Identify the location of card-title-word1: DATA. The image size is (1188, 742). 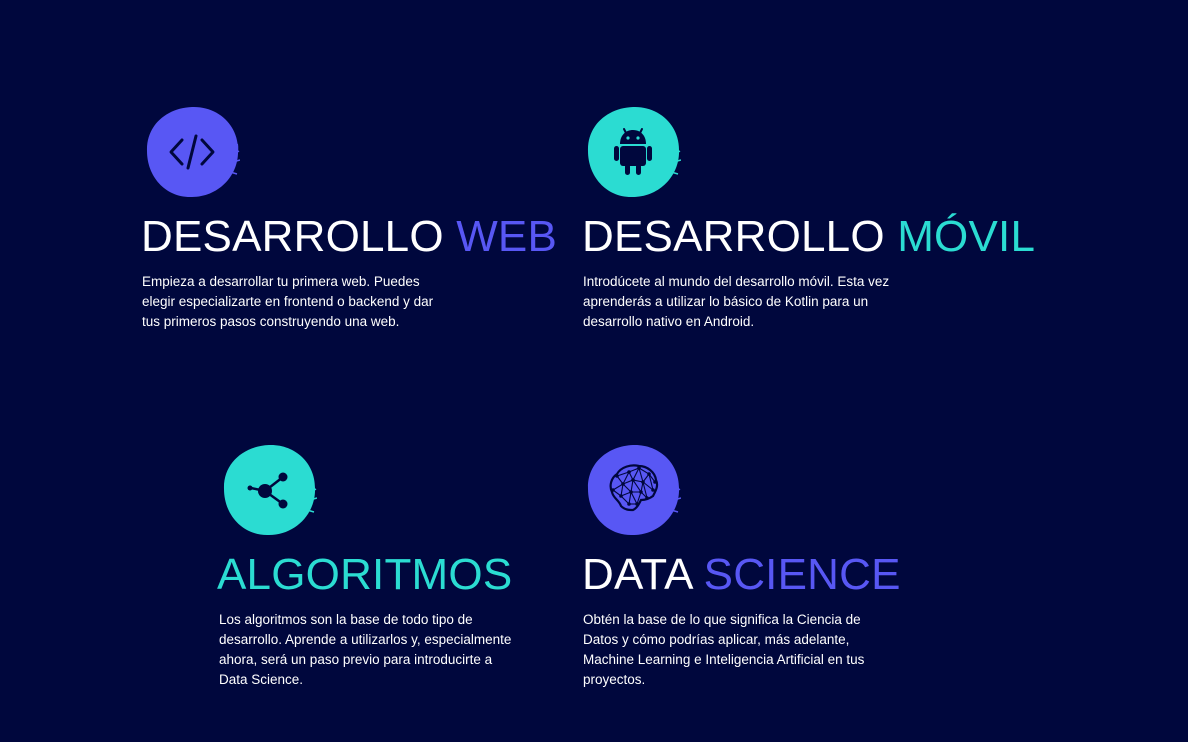
(637, 574).